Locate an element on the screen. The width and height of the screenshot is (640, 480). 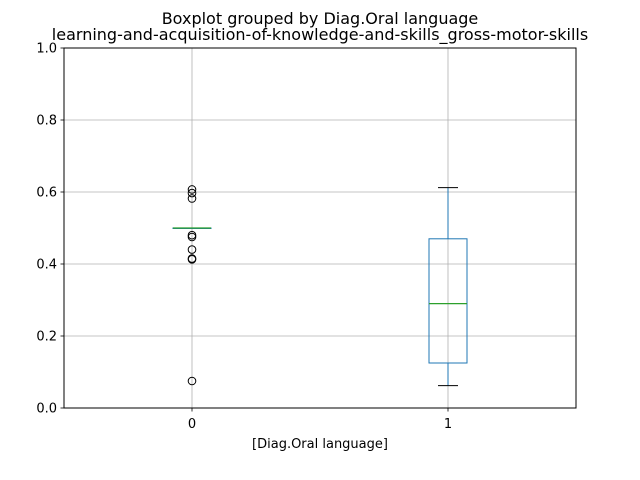
iqr-box is located at coordinates (448, 301).